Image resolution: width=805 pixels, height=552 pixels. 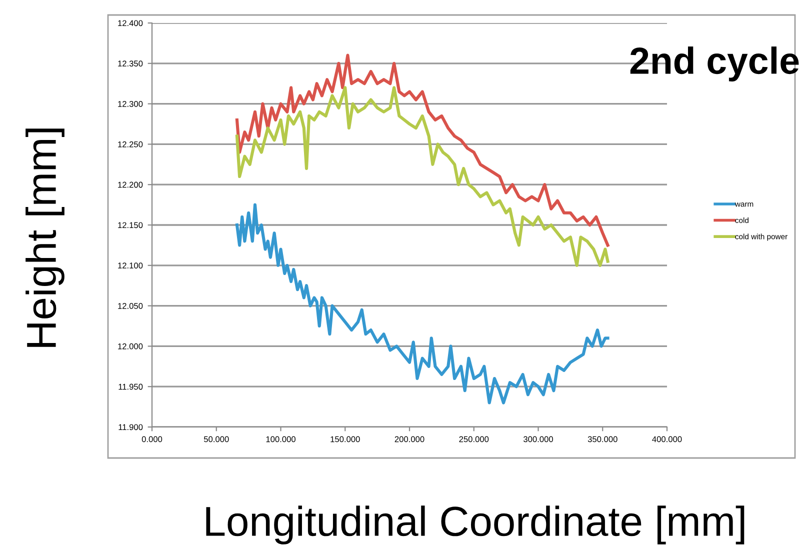 What do you see at coordinates (130, 104) in the screenshot?
I see `y-tick-label: 12.300` at bounding box center [130, 104].